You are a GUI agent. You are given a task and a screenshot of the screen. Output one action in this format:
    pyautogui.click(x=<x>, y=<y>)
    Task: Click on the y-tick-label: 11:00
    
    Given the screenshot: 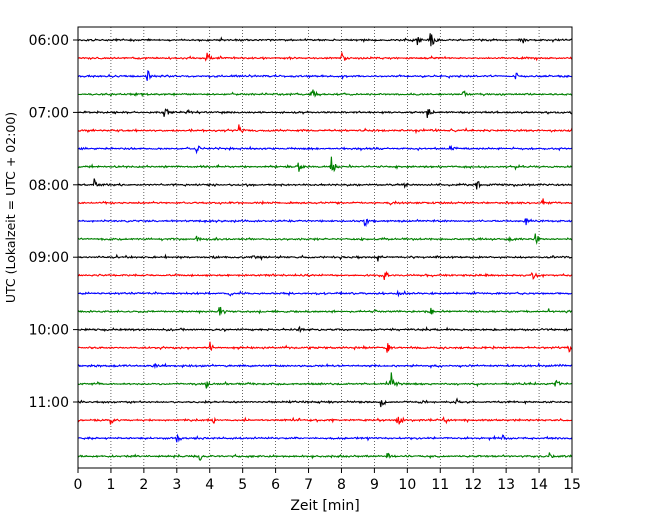 What is the action you would take?
    pyautogui.click(x=49, y=403)
    